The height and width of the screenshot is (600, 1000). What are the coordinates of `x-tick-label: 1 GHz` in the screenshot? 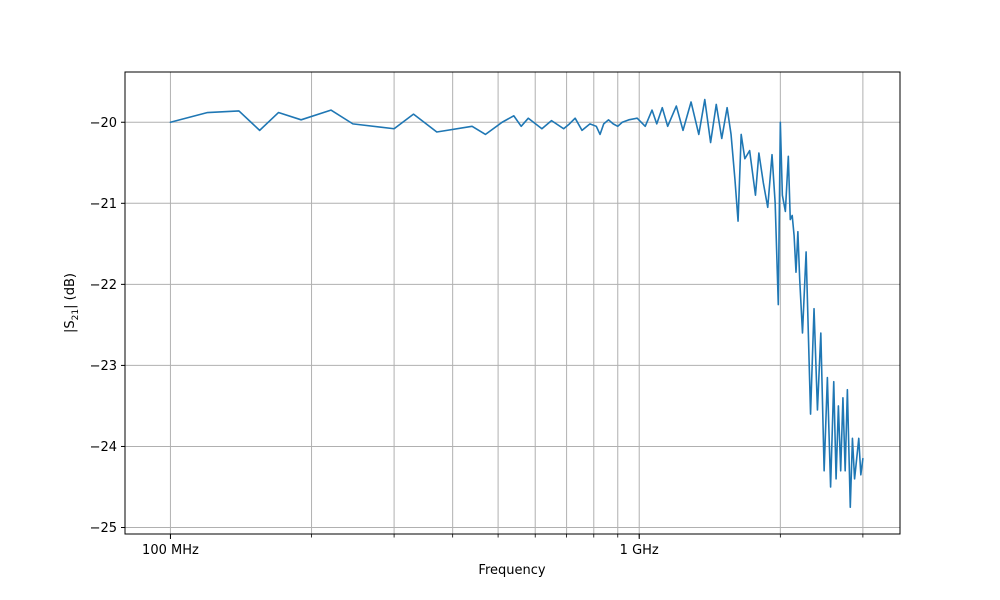 It's located at (639, 550).